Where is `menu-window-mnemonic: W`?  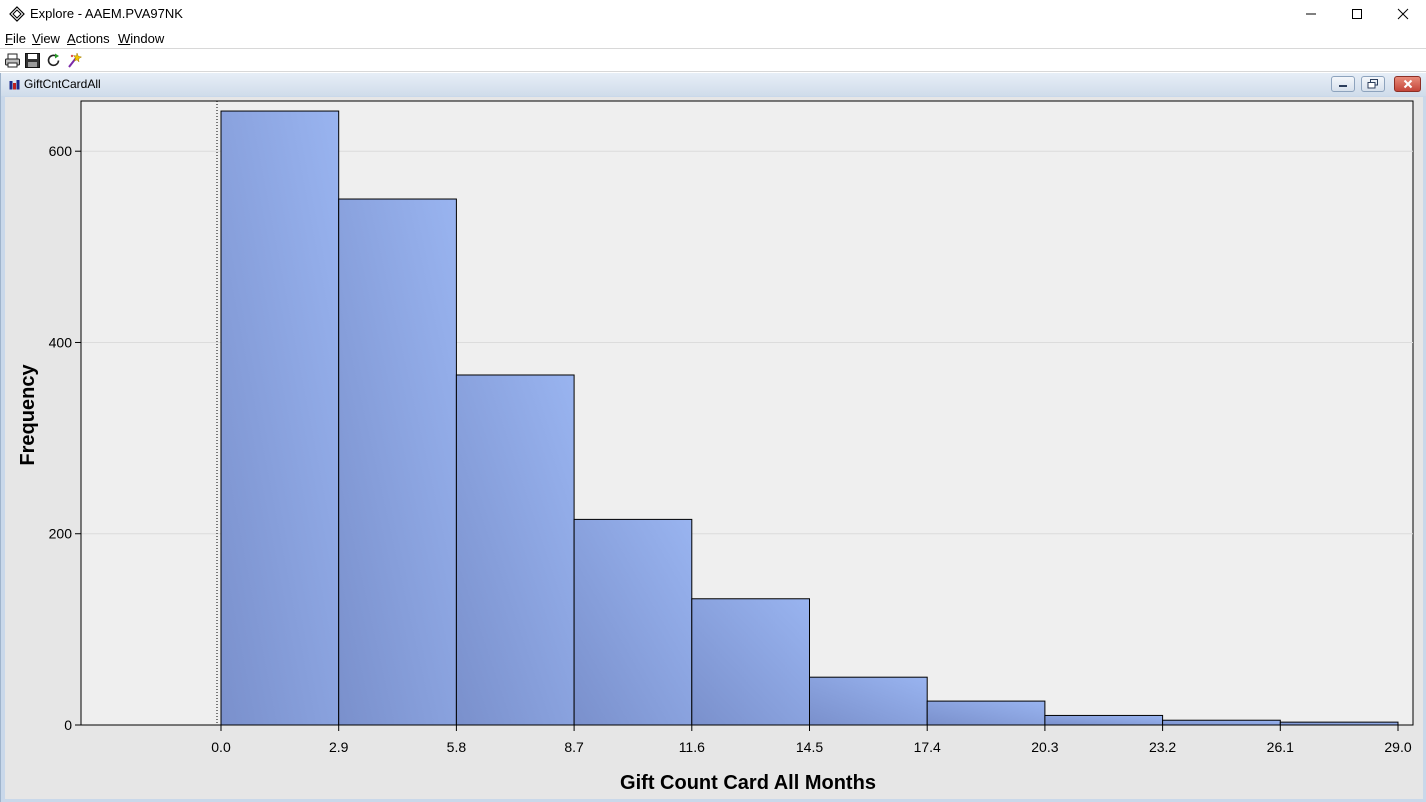 menu-window-mnemonic: W is located at coordinates (124, 38).